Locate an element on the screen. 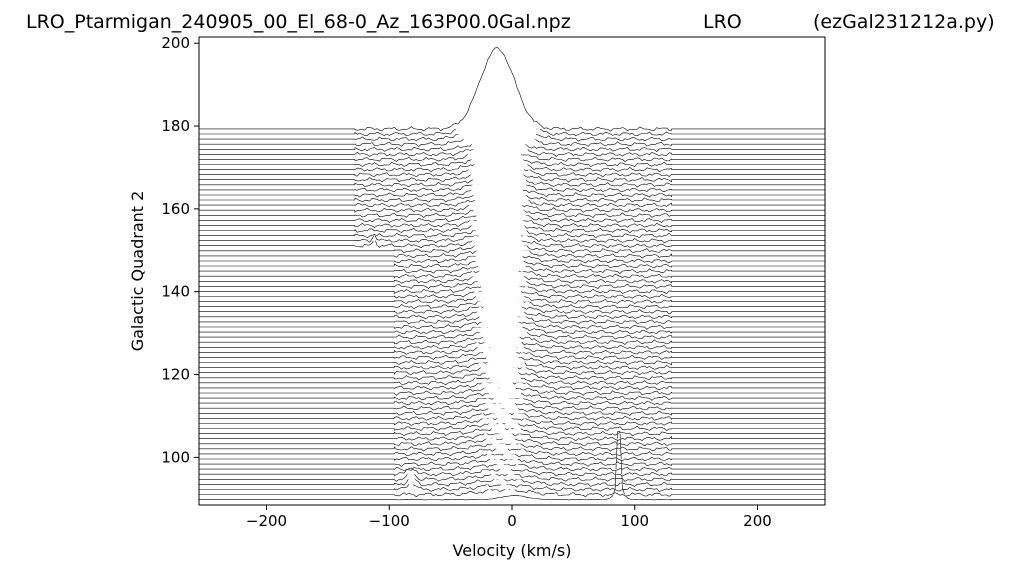 This screenshot has height=572, width=1024. y-axis-label: Galactic Quadrant 2 is located at coordinates (137, 271).